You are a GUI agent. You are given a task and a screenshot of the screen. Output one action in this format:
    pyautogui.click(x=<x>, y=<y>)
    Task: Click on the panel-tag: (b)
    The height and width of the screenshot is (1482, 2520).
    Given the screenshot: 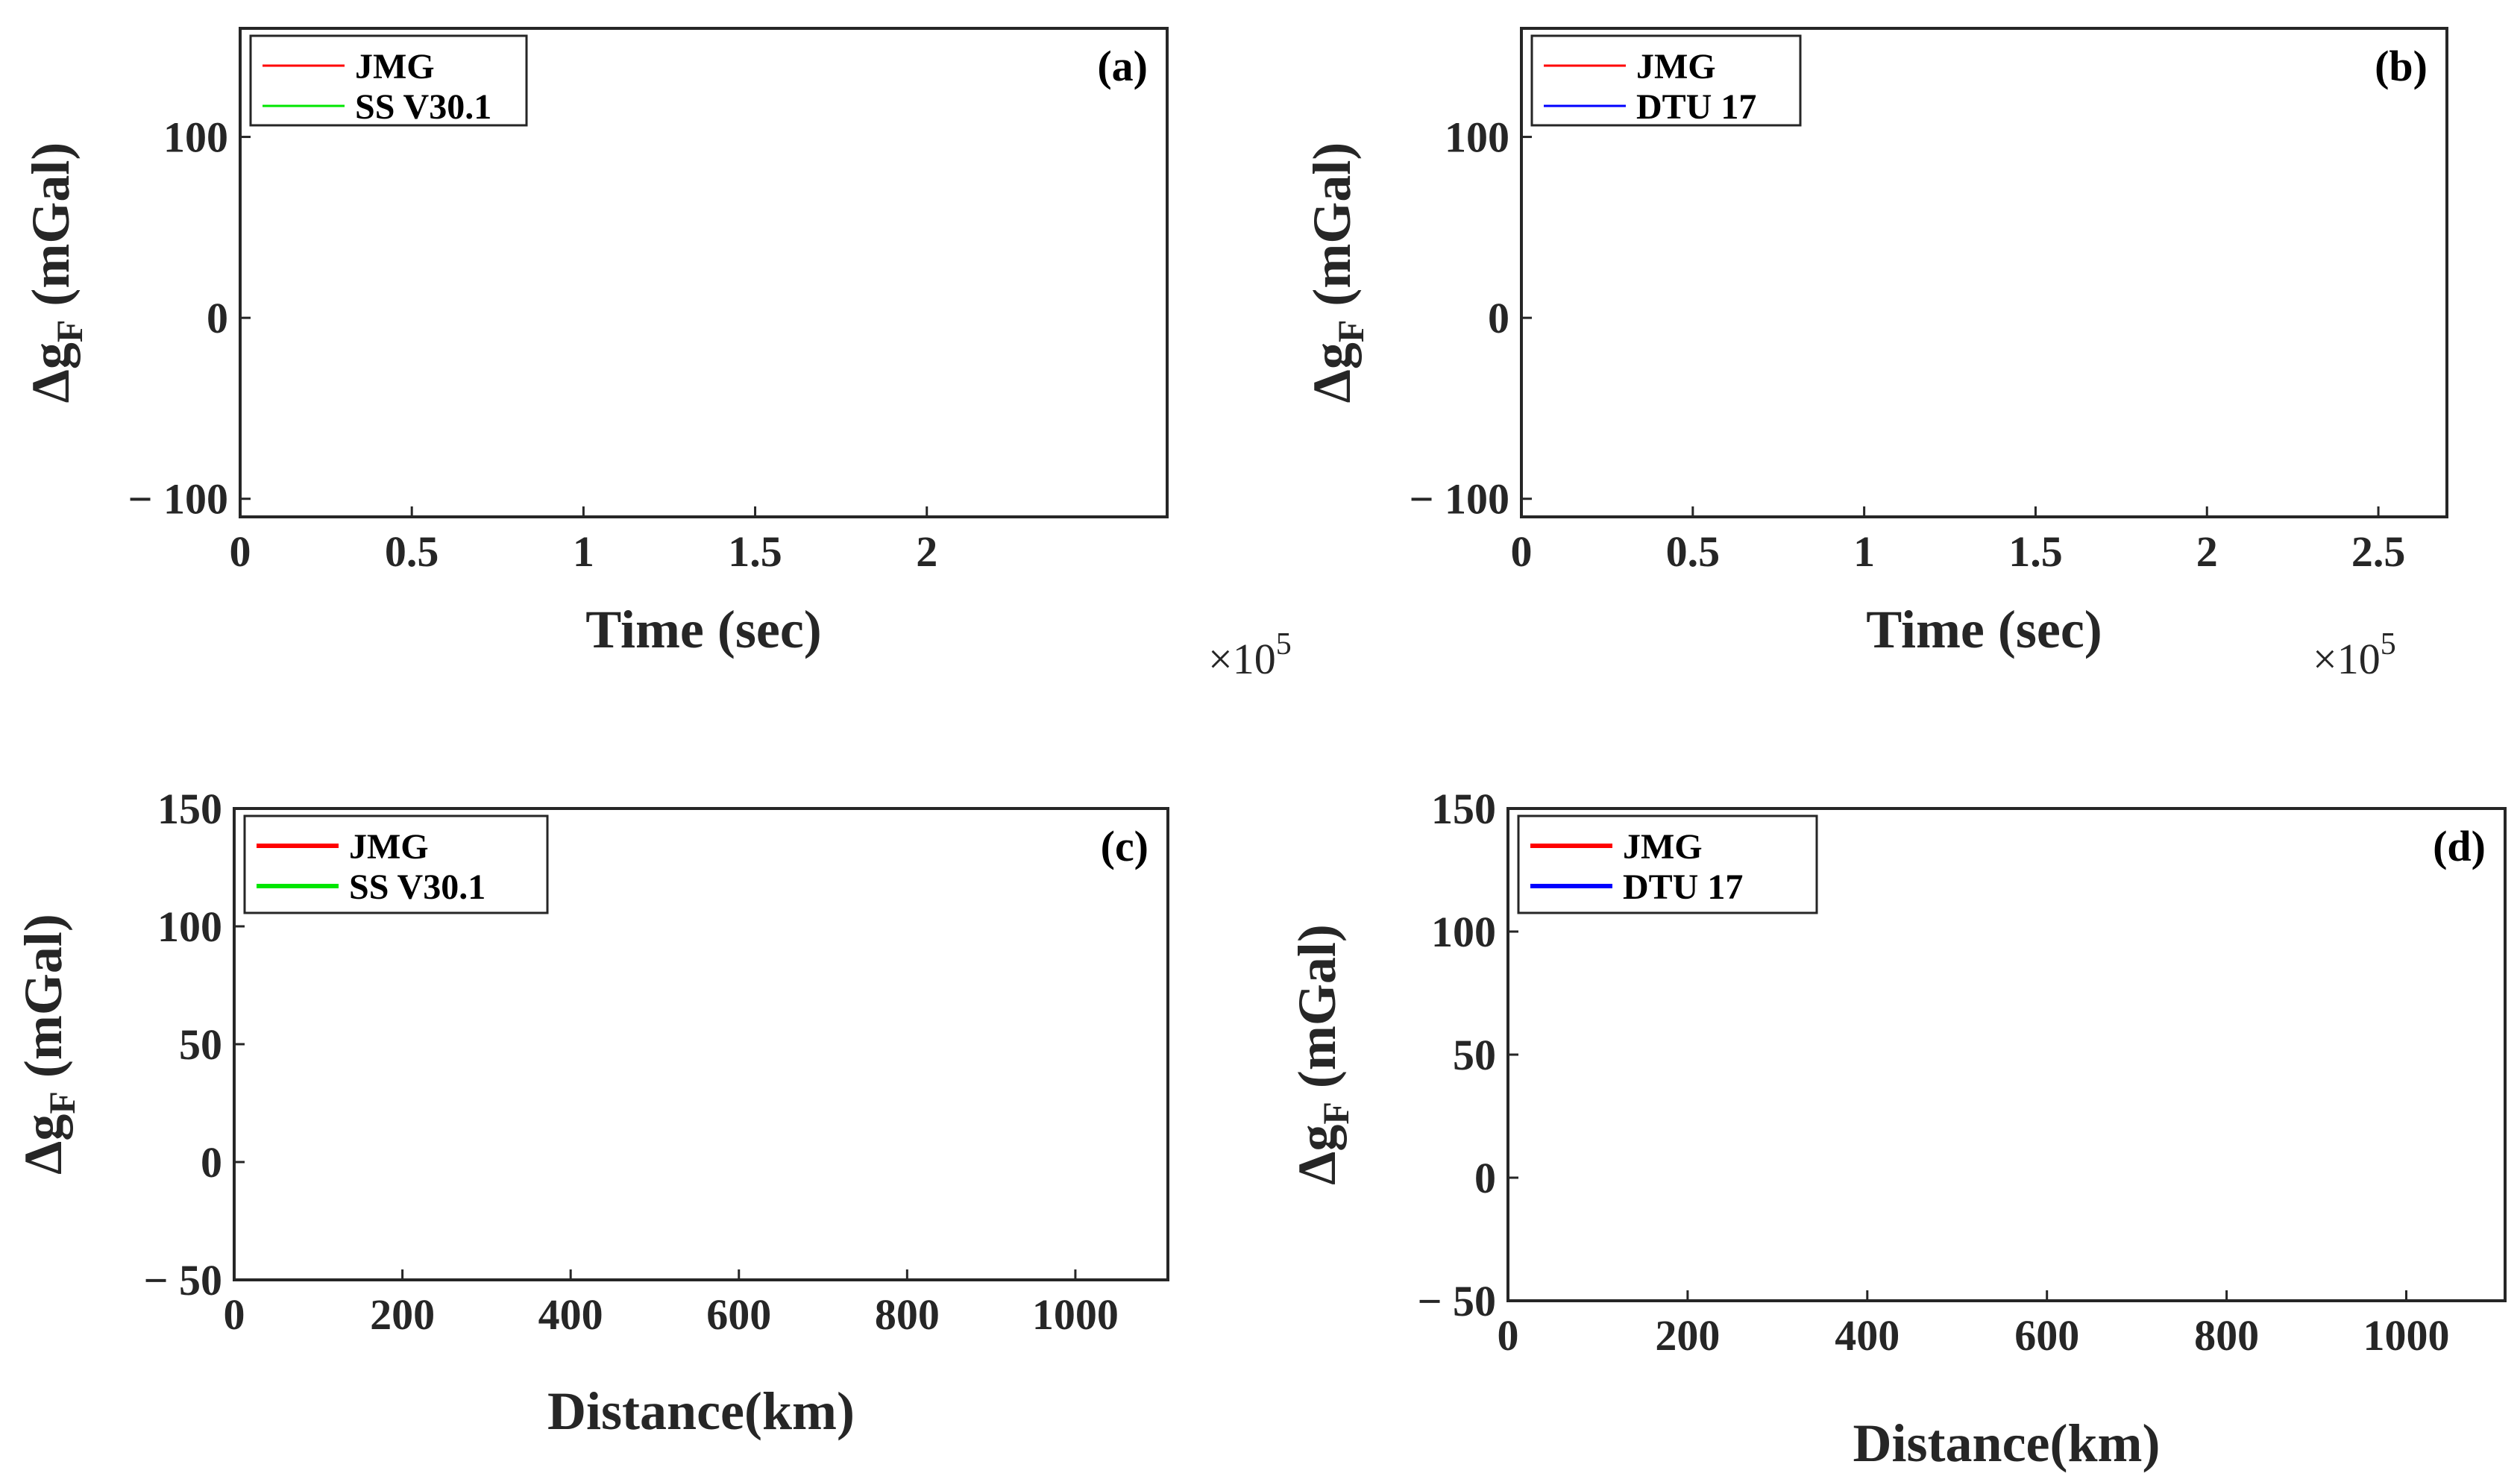 What is the action you would take?
    pyautogui.click(x=2401, y=66)
    